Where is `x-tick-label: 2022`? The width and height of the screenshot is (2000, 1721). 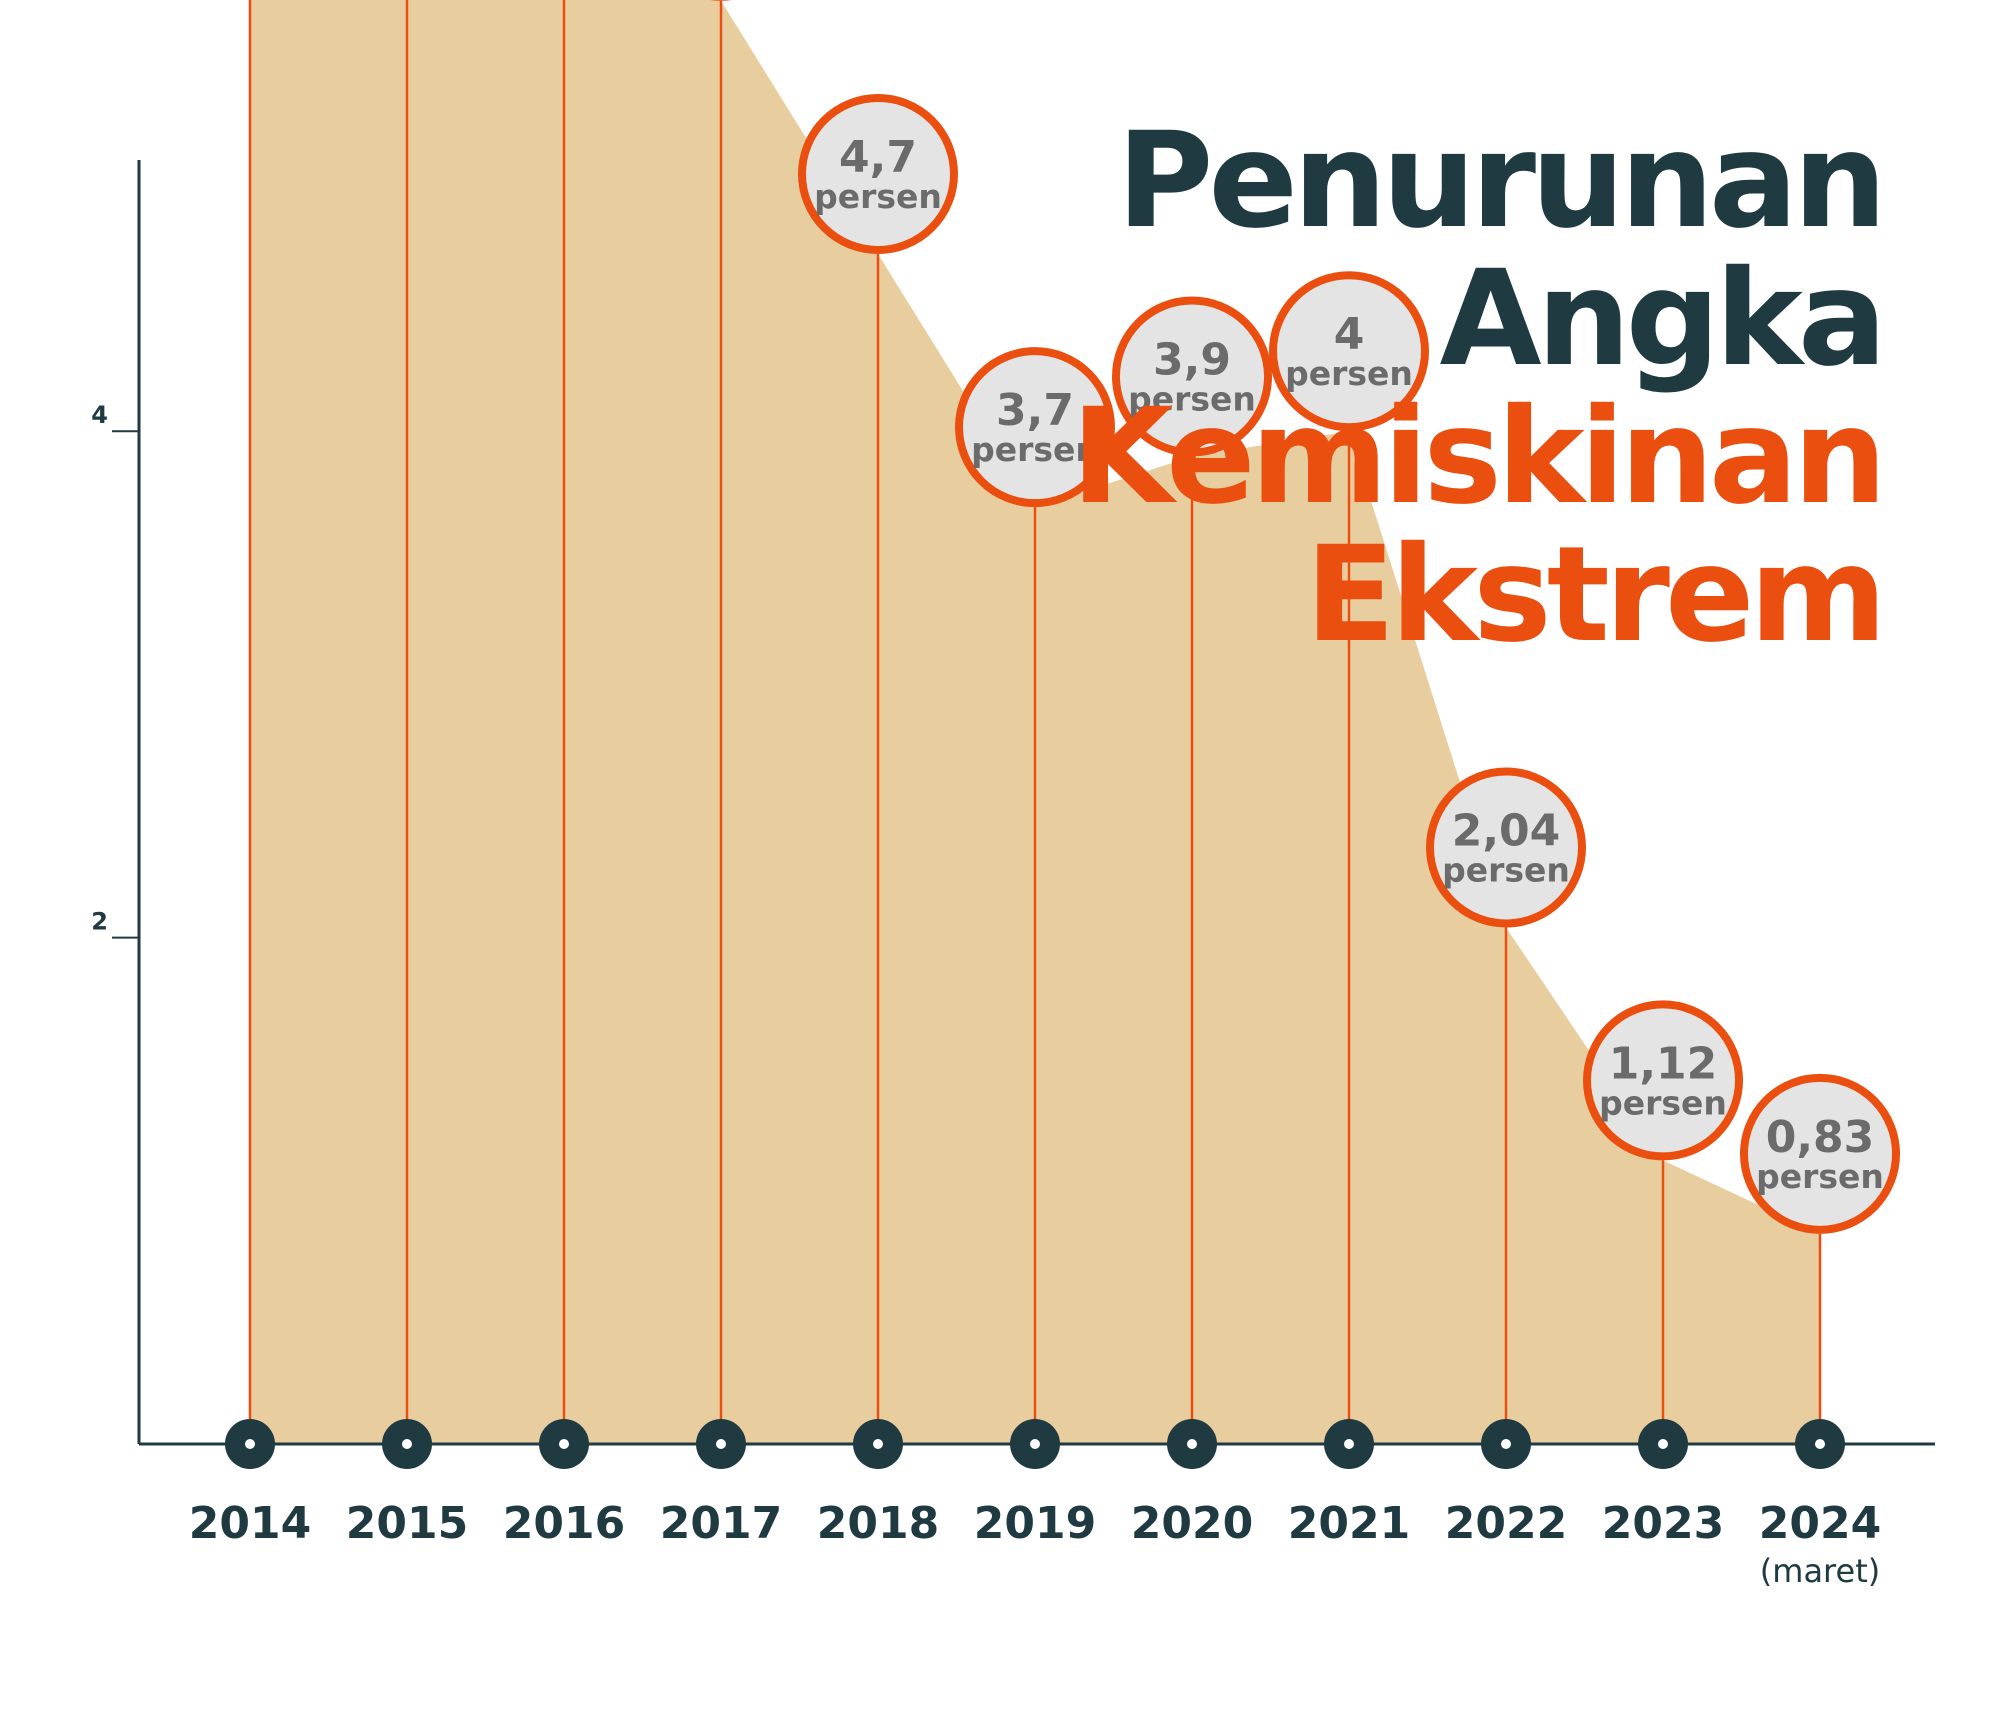 x-tick-label: 2022 is located at coordinates (1506, 1523).